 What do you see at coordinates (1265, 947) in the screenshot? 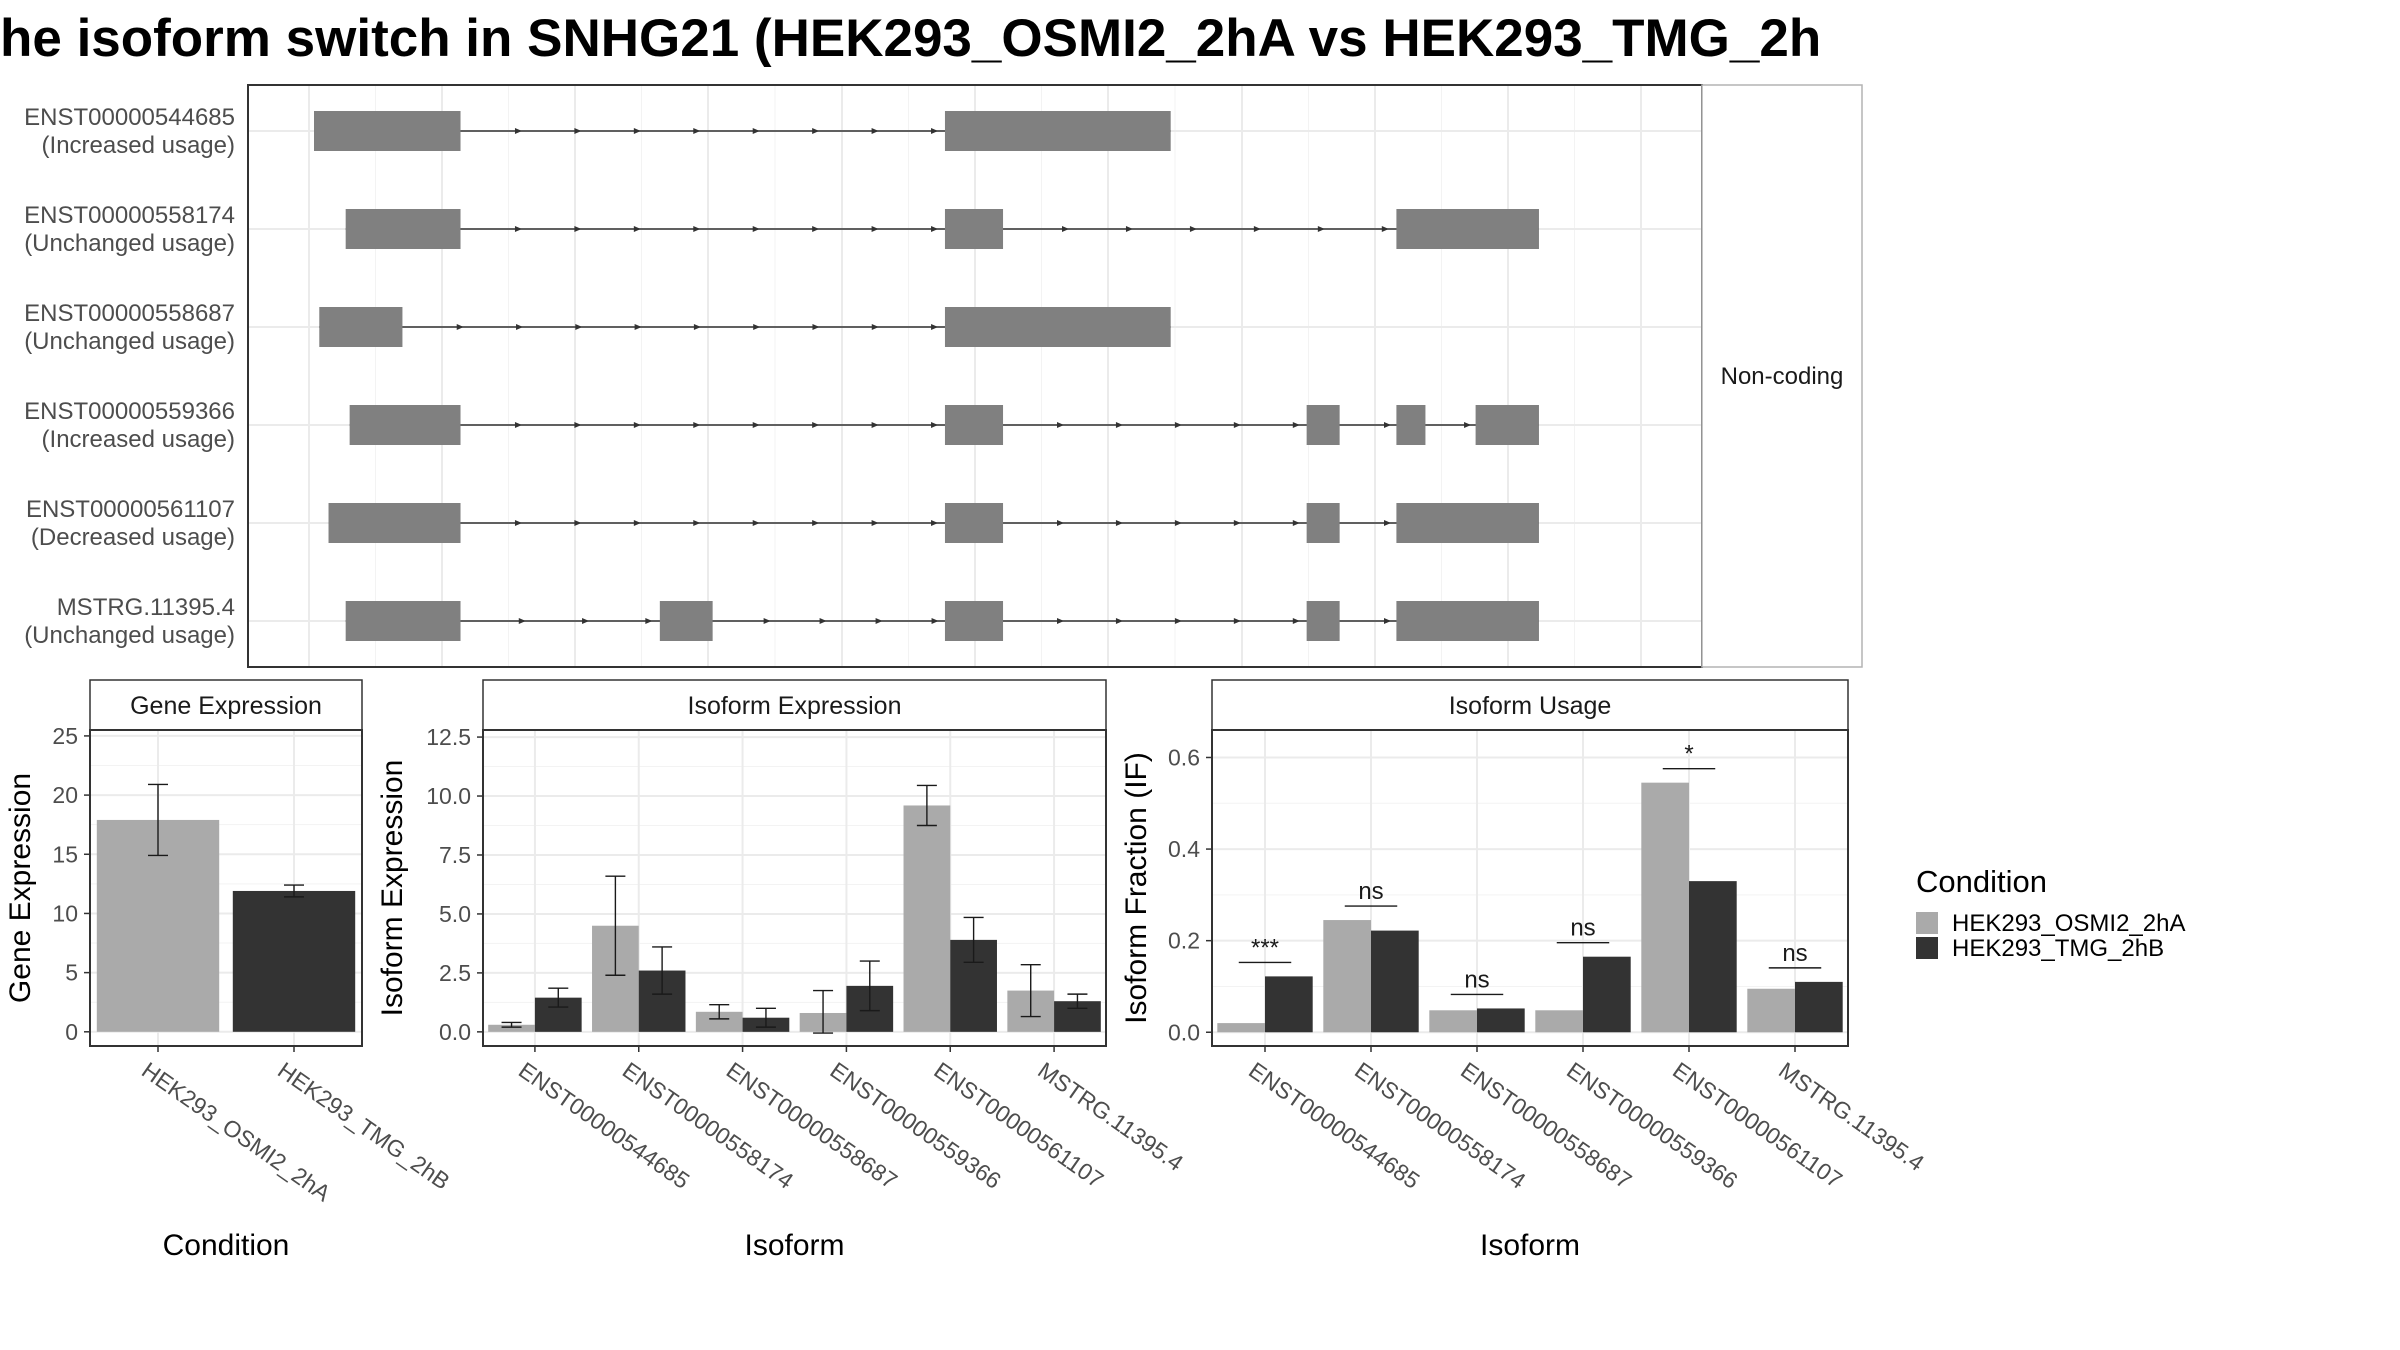
I see `significance-label: ***` at bounding box center [1265, 947].